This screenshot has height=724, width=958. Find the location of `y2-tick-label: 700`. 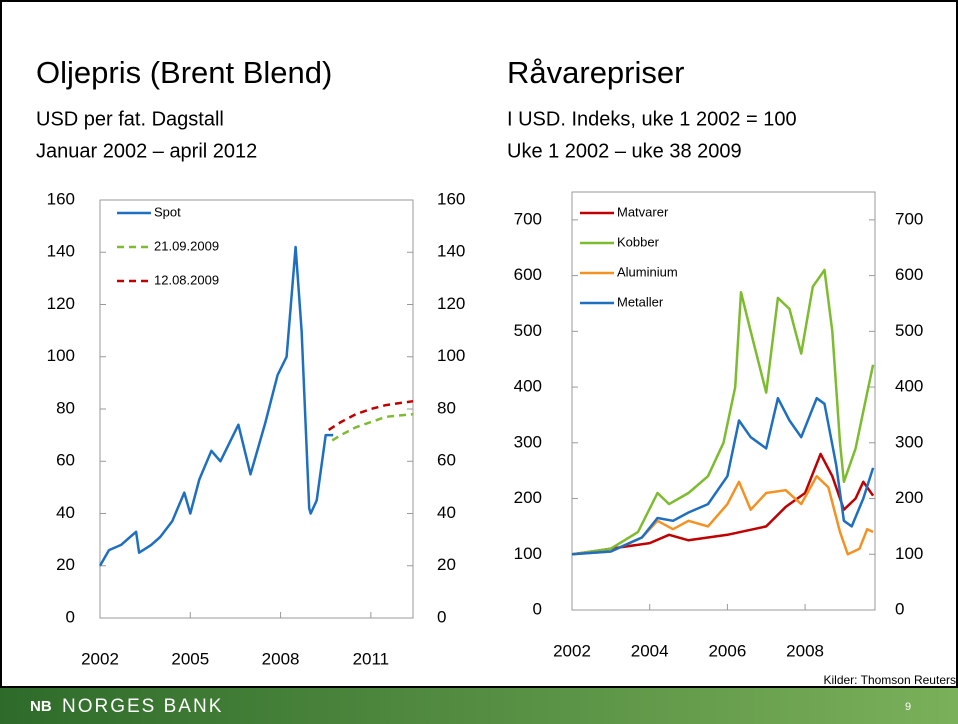

y2-tick-label: 700 is located at coordinates (909, 218).